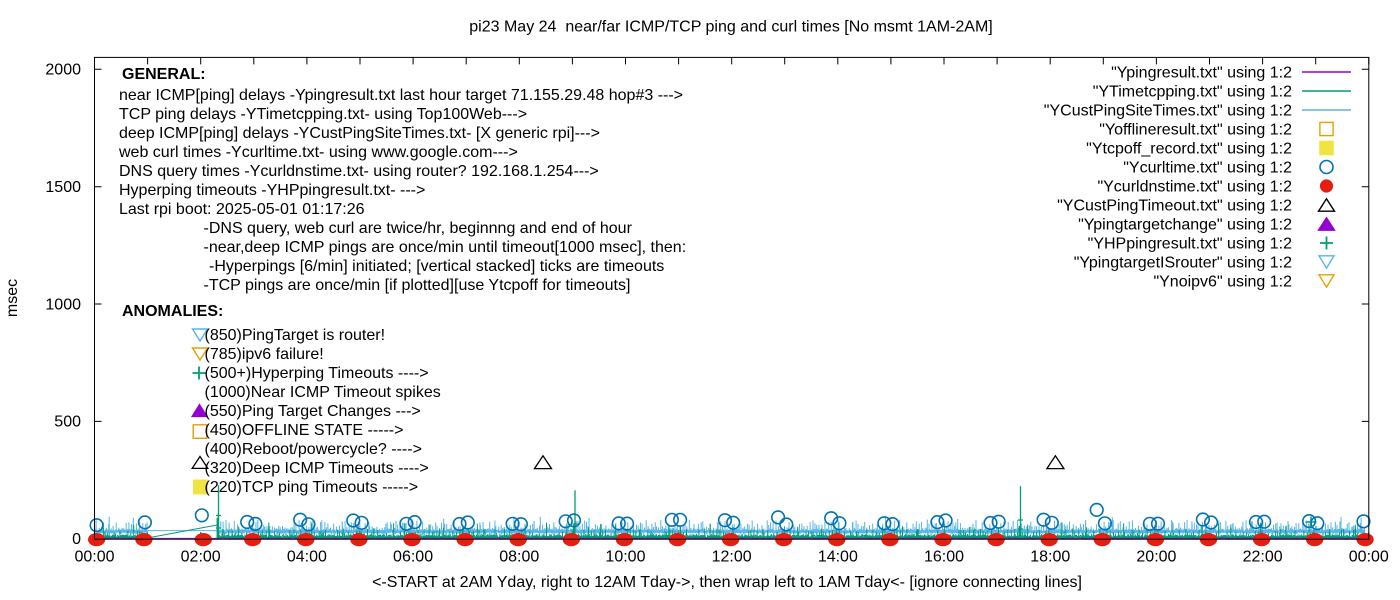 Image resolution: width=1400 pixels, height=600 pixels. I want to click on svg-text: 02:00, so click(201, 557).